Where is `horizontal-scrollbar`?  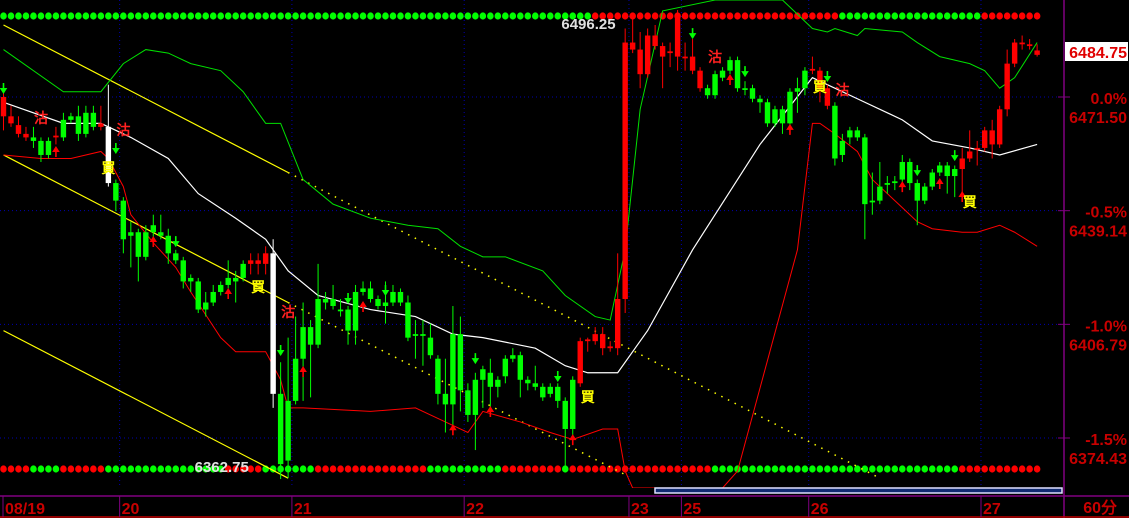
horizontal-scrollbar is located at coordinates (858, 490).